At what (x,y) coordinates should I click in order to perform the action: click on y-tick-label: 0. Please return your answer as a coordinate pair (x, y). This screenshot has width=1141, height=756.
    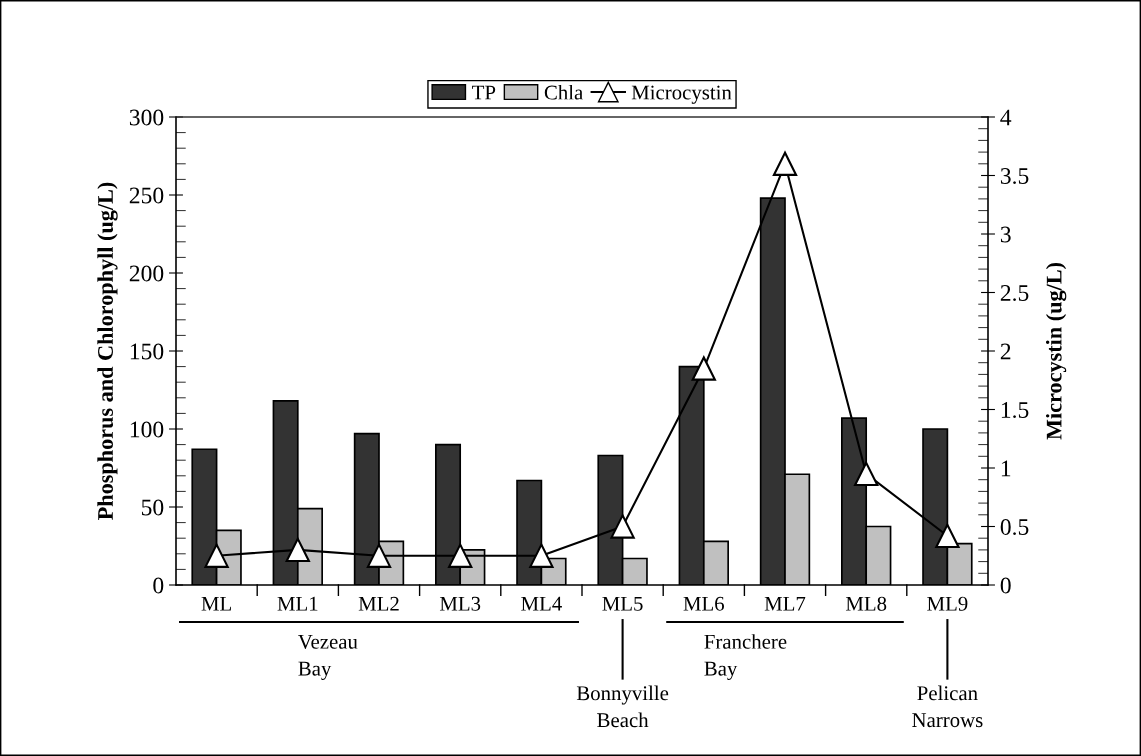
    Looking at the image, I should click on (158, 585).